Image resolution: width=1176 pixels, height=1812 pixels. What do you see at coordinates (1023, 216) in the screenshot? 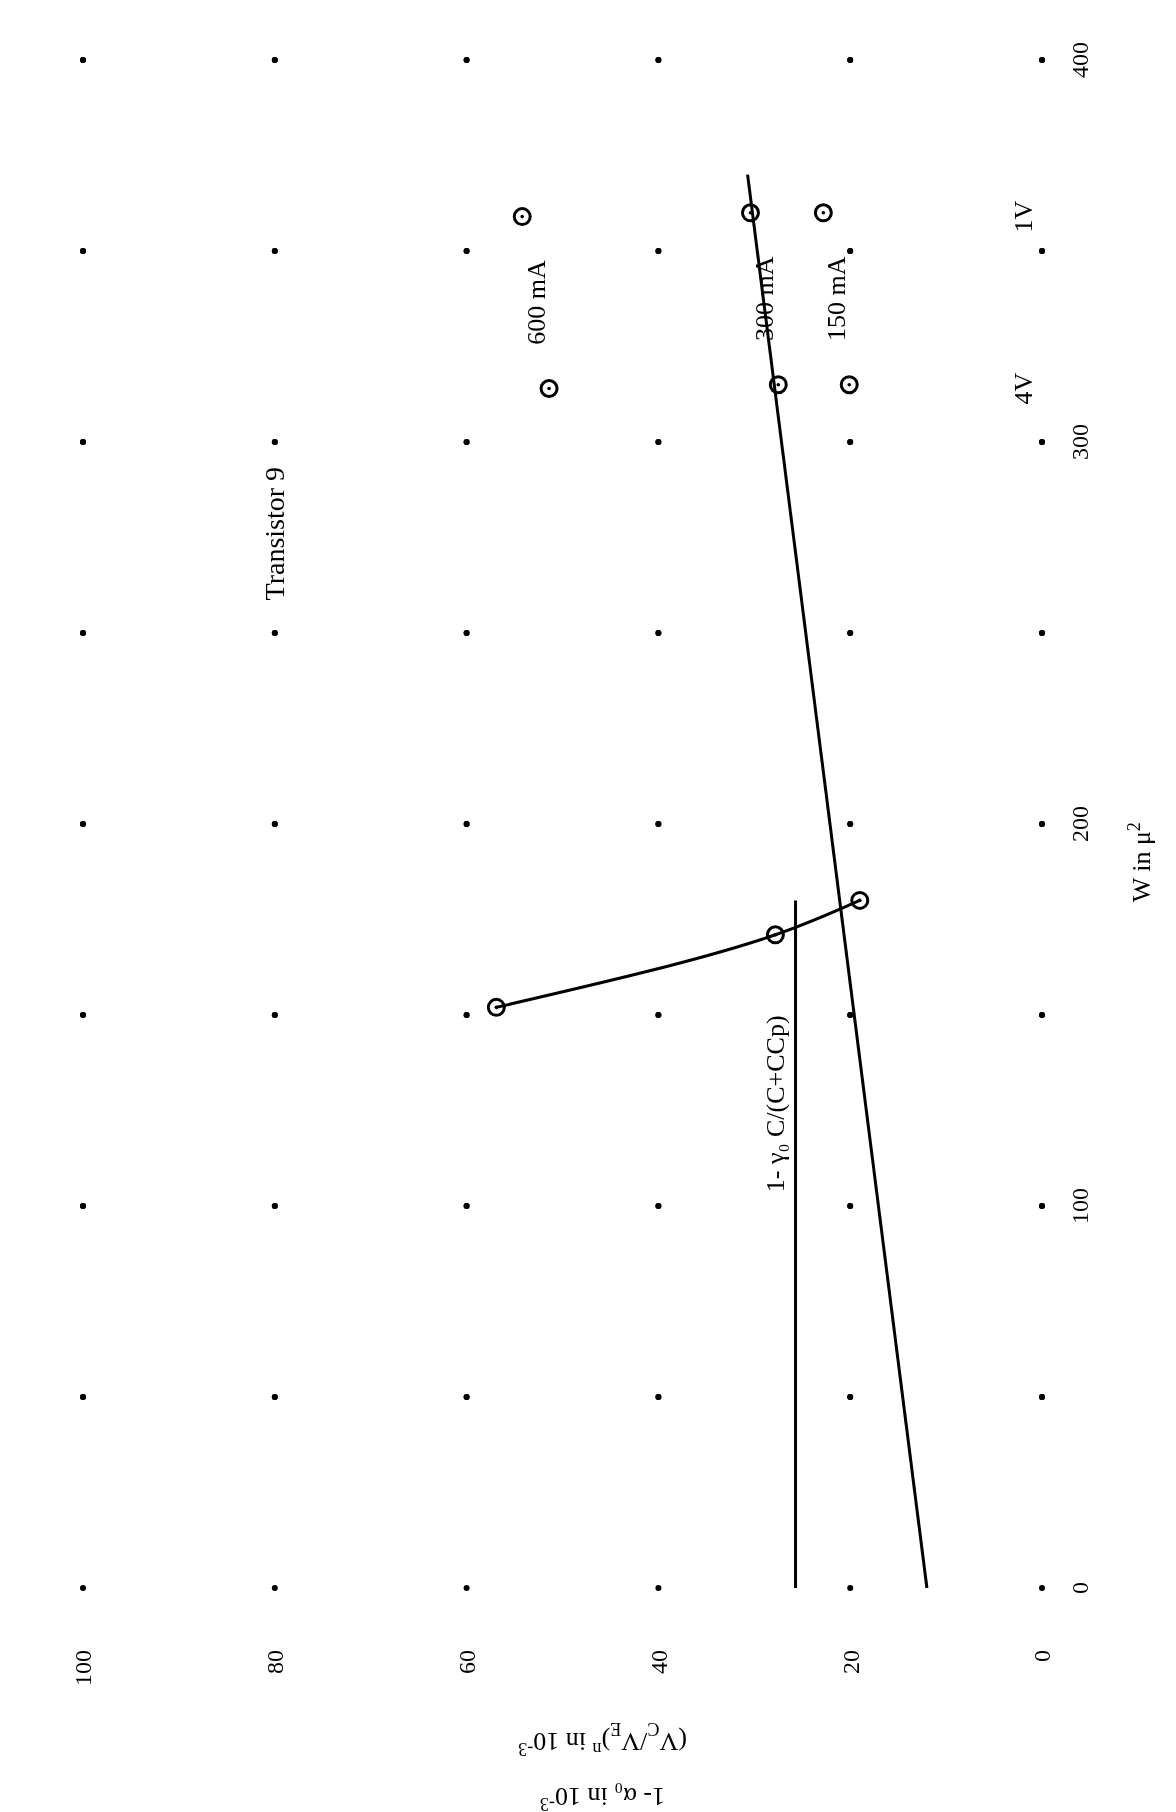
I see `annotation: 1V` at bounding box center [1023, 216].